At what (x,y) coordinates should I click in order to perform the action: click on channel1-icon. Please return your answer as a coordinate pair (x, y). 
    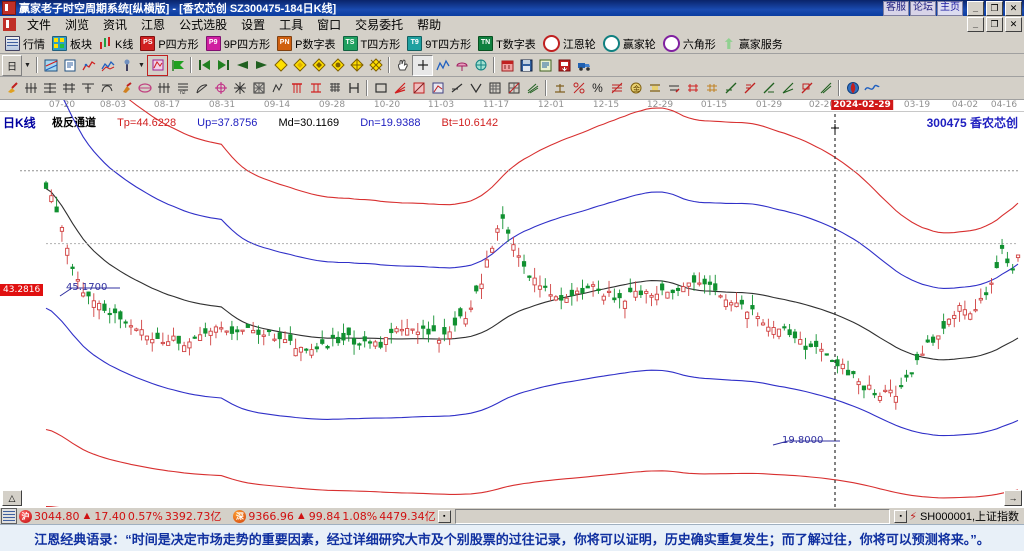
    Looking at the image, I should click on (49, 88).